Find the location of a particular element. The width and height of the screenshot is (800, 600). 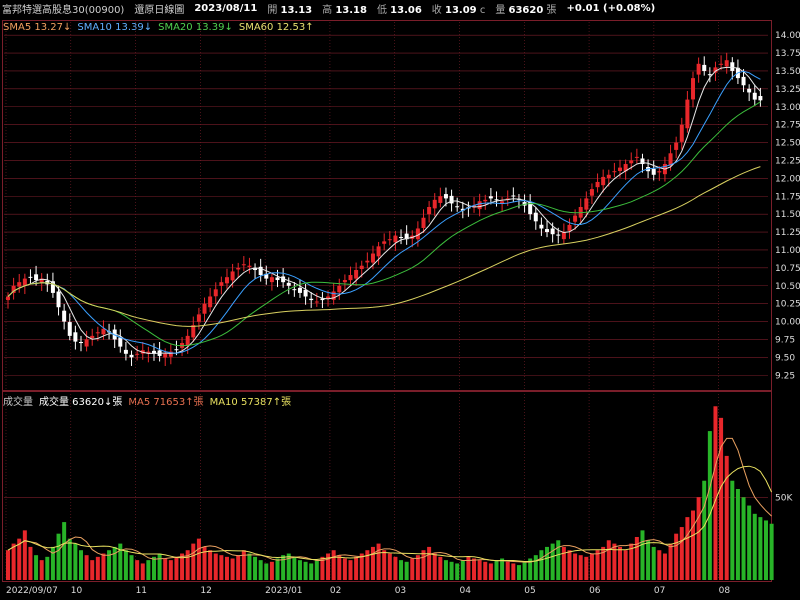

volume-label: 量 is located at coordinates (500, 10).